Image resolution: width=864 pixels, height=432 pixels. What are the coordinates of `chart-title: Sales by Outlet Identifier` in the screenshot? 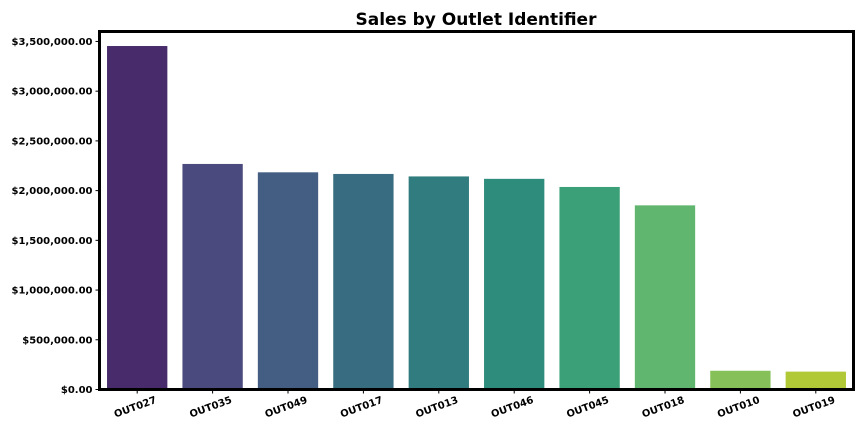 It's located at (477, 20).